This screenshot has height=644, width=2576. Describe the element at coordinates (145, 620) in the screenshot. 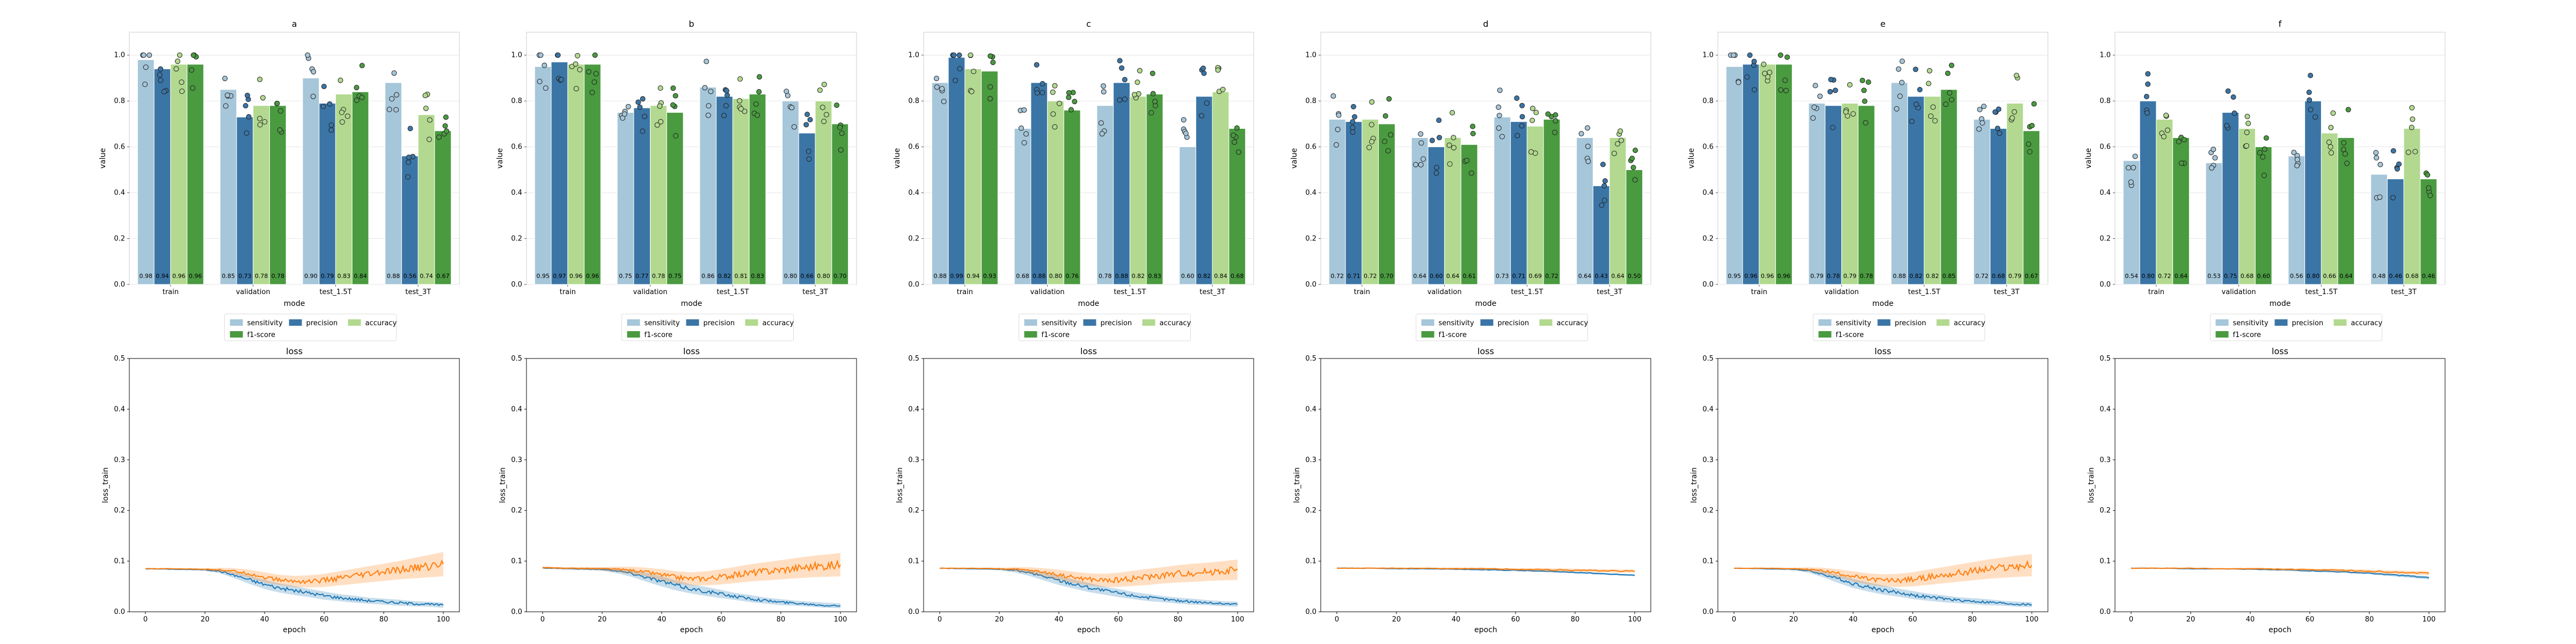

I see `x-tick-label: 0` at that location.